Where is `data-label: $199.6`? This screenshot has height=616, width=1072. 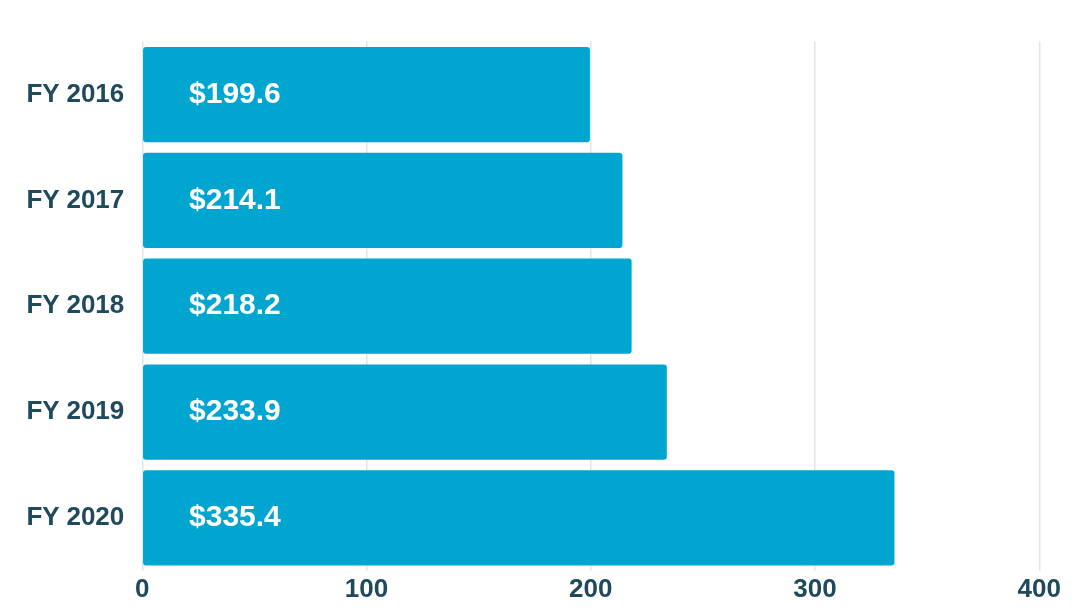
data-label: $199.6 is located at coordinates (235, 92).